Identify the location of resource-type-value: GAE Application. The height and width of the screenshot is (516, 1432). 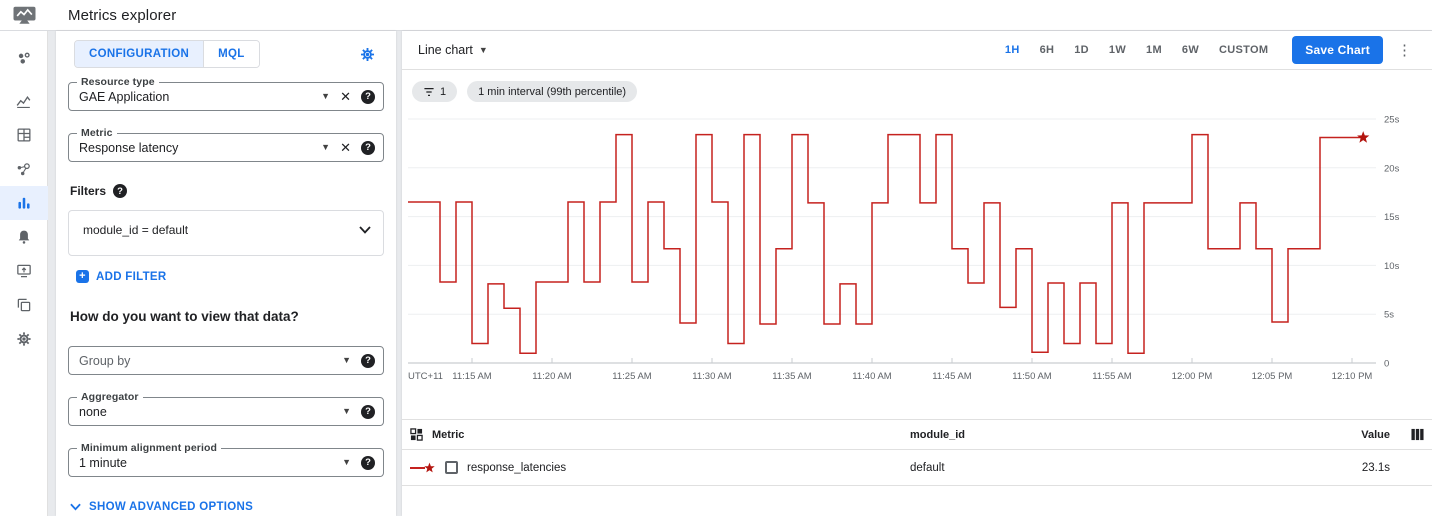
(124, 96).